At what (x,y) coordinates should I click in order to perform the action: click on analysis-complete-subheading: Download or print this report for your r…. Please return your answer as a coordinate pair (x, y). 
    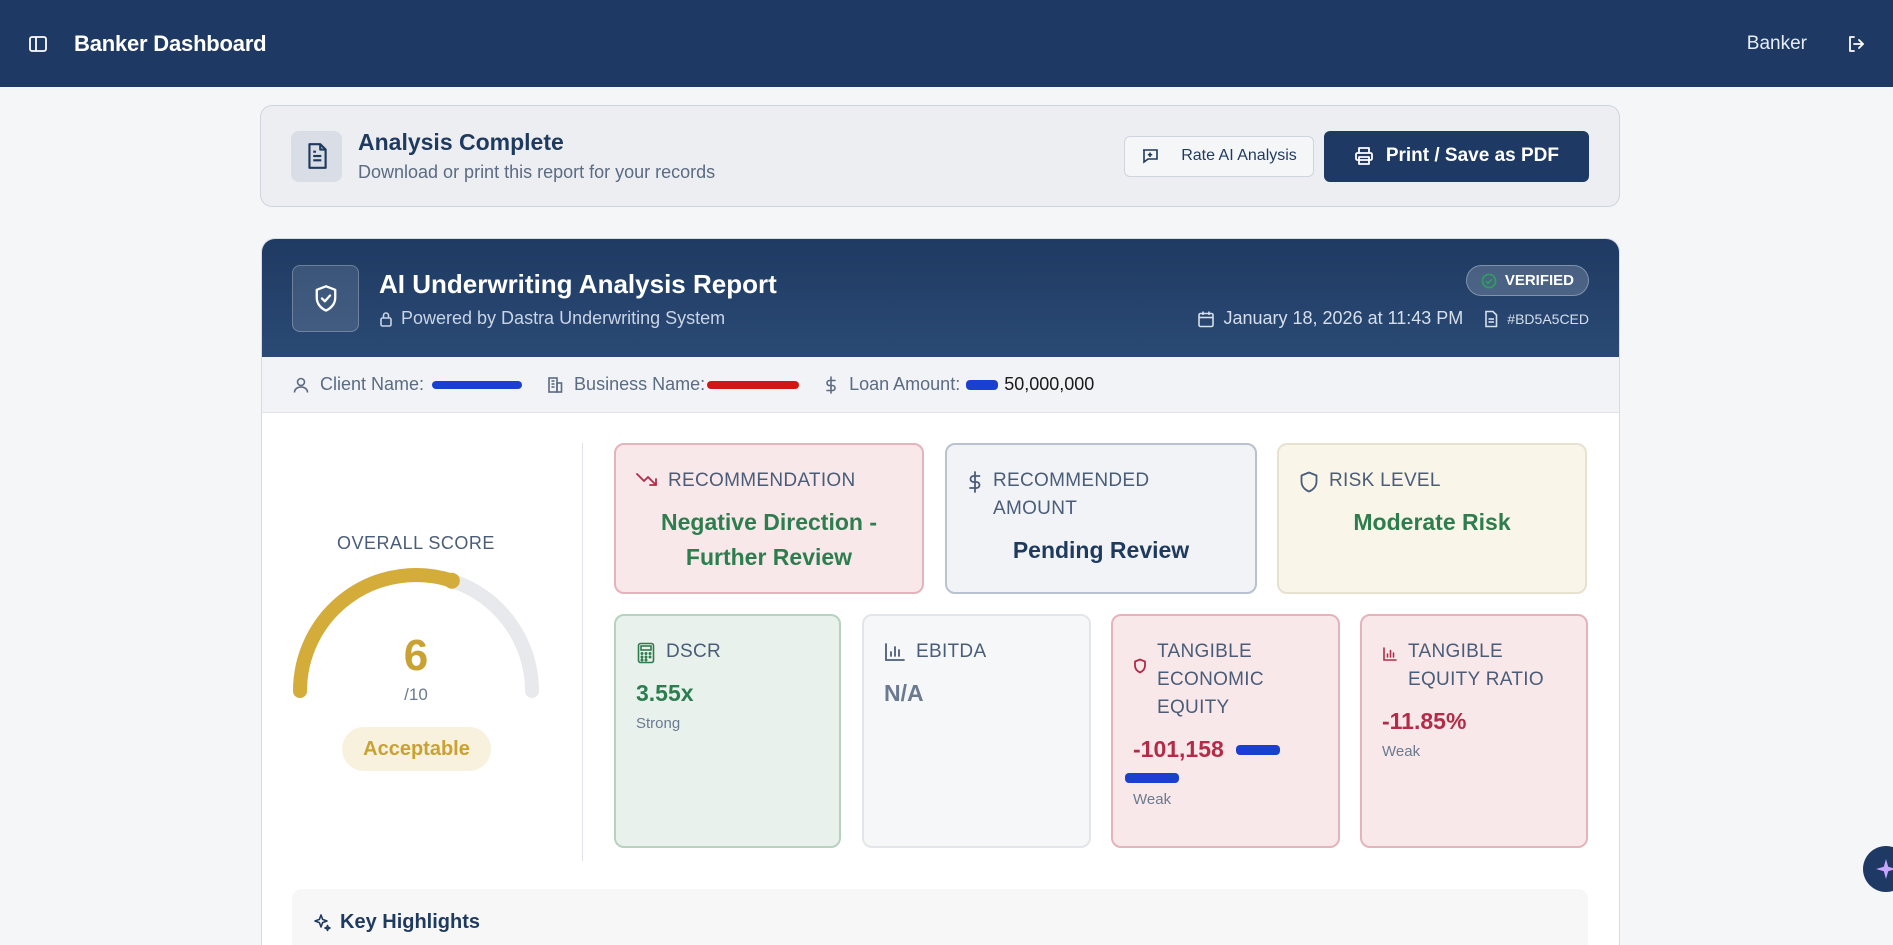
    Looking at the image, I should click on (537, 172).